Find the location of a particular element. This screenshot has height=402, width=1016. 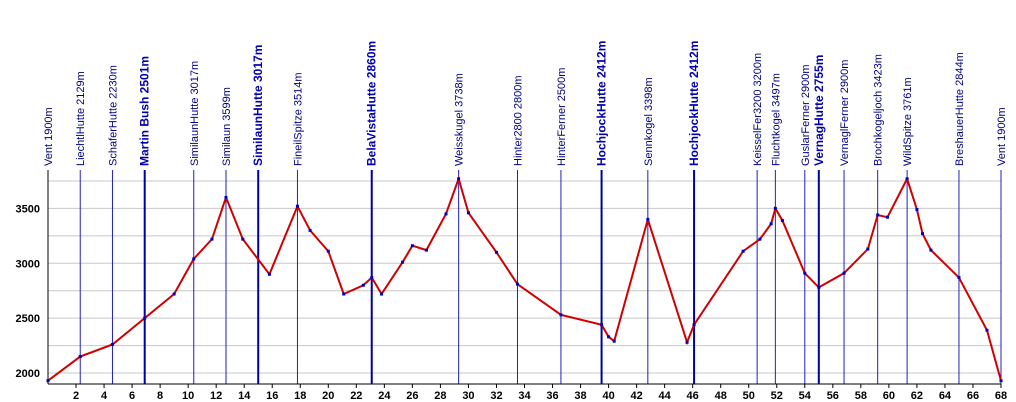

x-tick-label: 64 is located at coordinates (945, 396).